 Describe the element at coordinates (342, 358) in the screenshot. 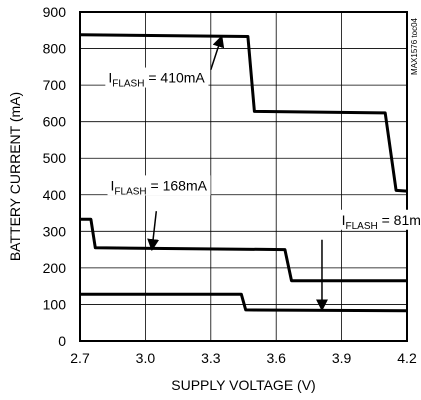

I see `x-tick-label: 3.9` at that location.